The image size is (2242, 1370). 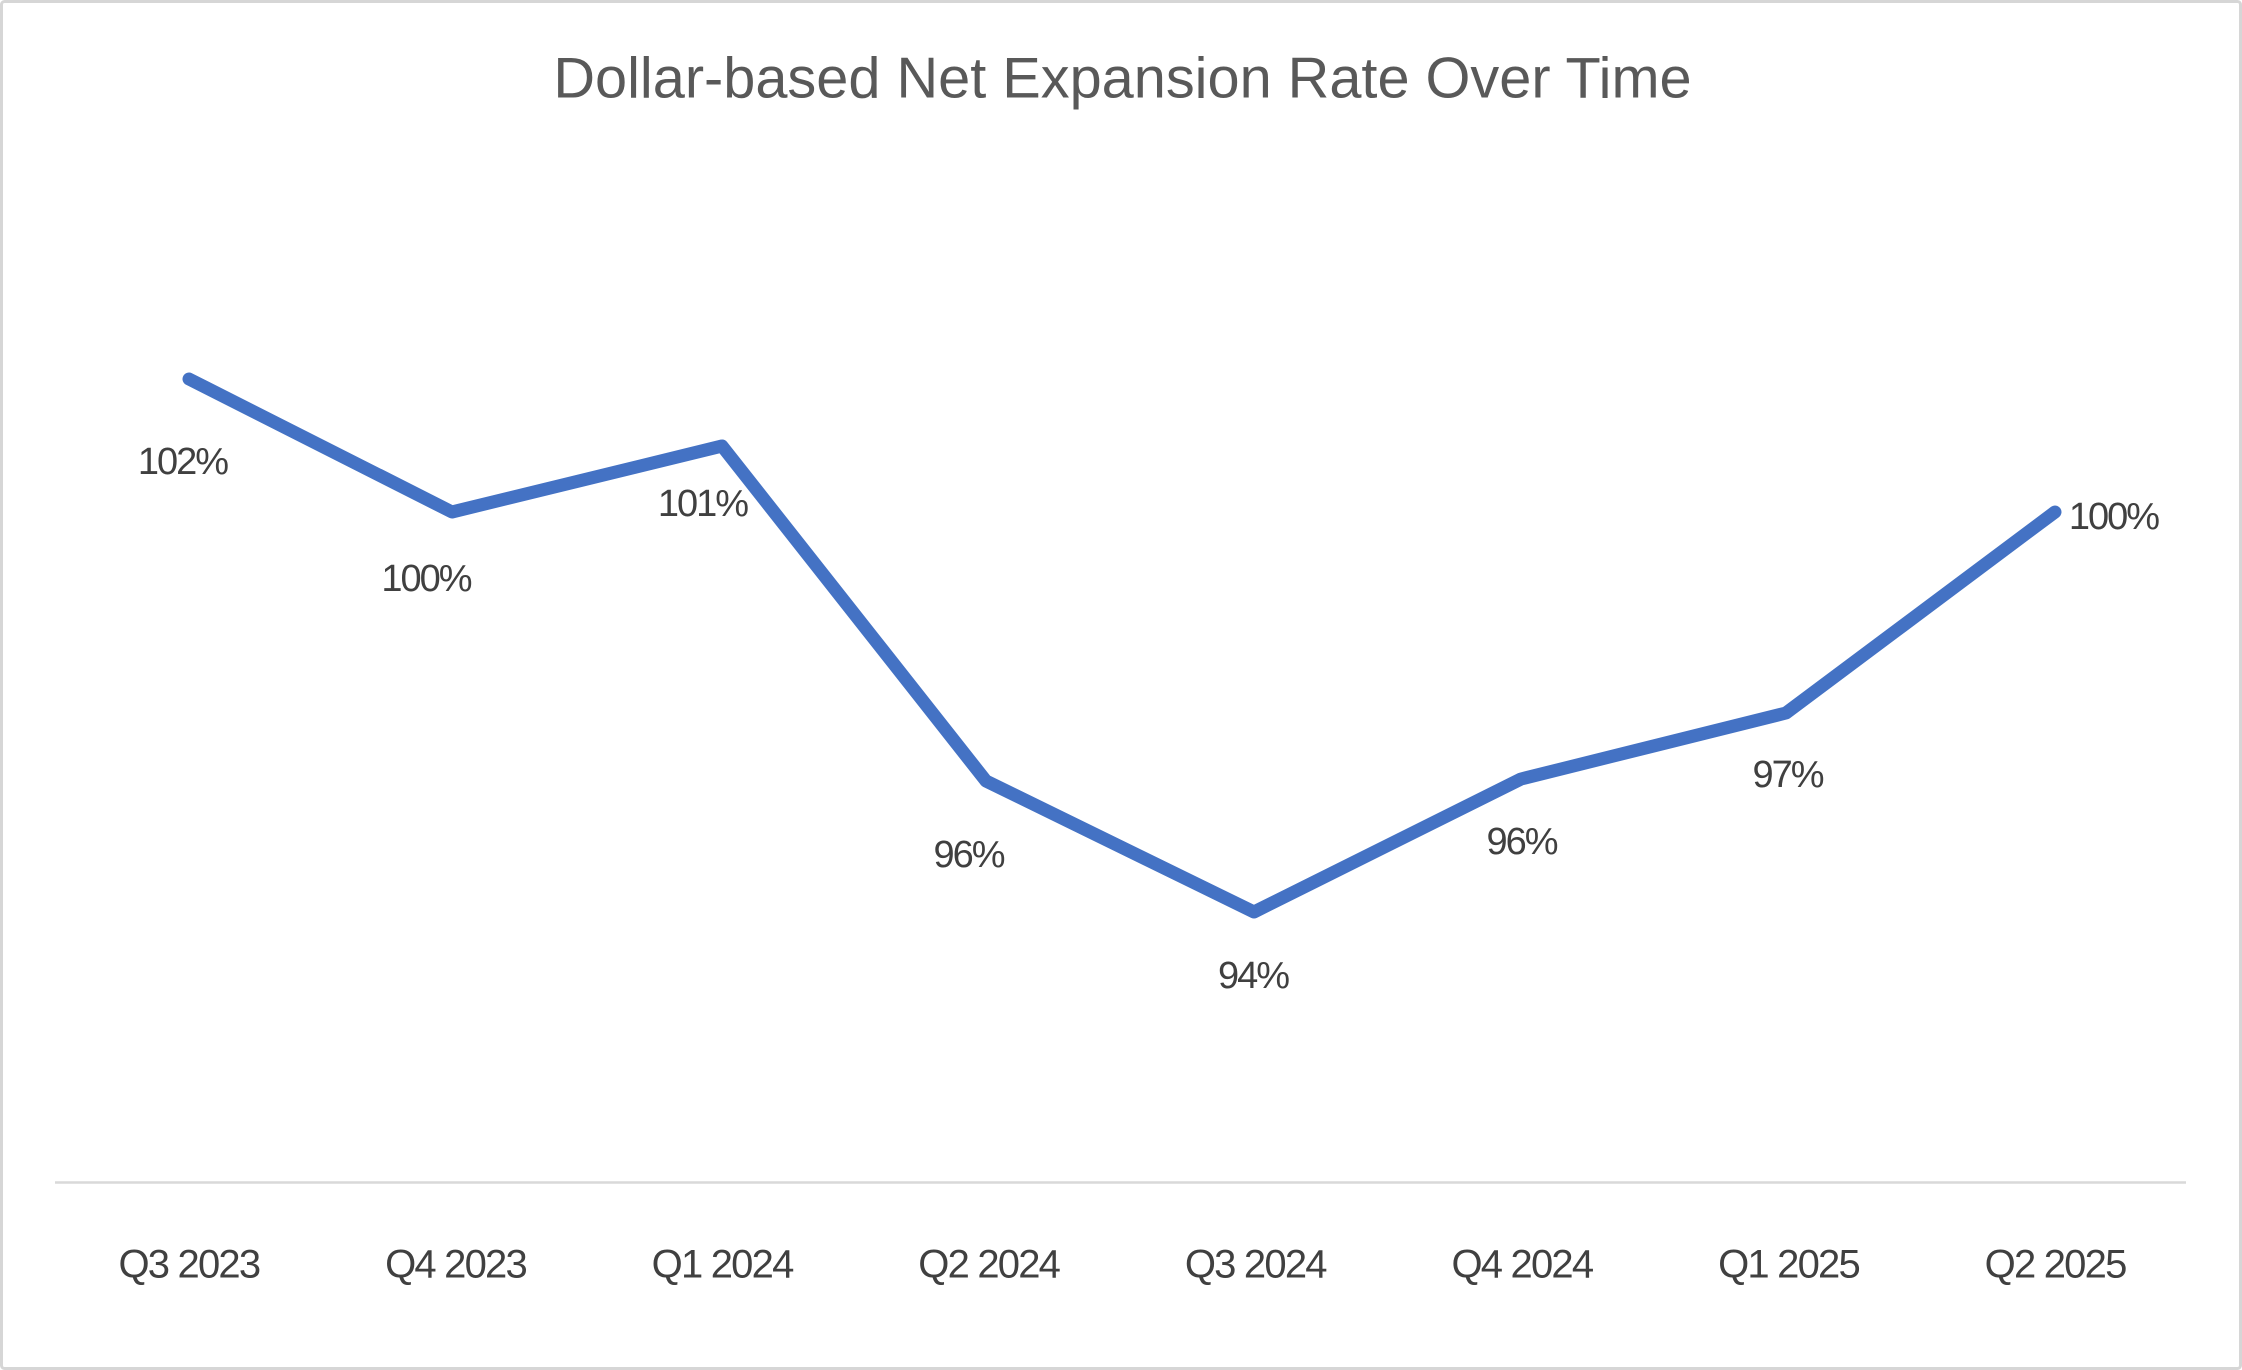 What do you see at coordinates (723, 1265) in the screenshot?
I see `svg-text: Q1 2024` at bounding box center [723, 1265].